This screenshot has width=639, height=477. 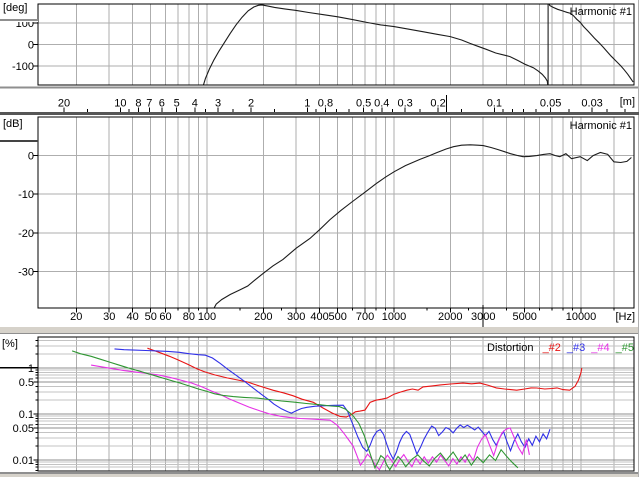 I want to click on distortion-y-tick-label: 0.05, so click(x=23, y=429).